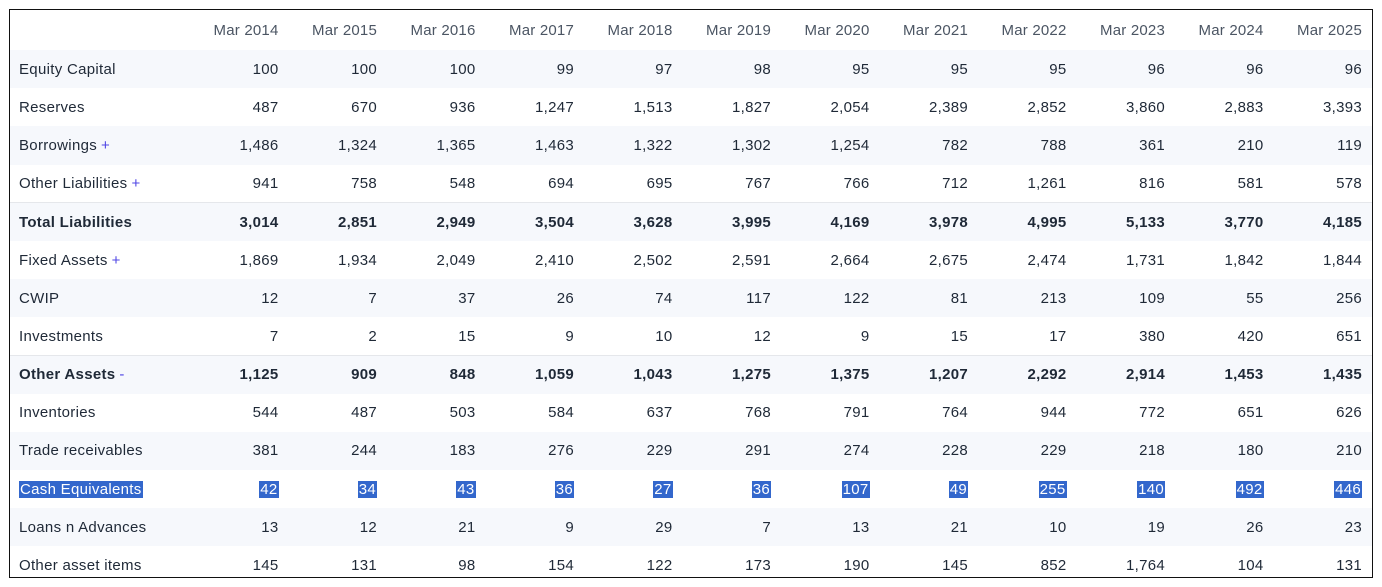 This screenshot has height=587, width=1382. What do you see at coordinates (633, 561) in the screenshot?
I see `value-cell: 122` at bounding box center [633, 561].